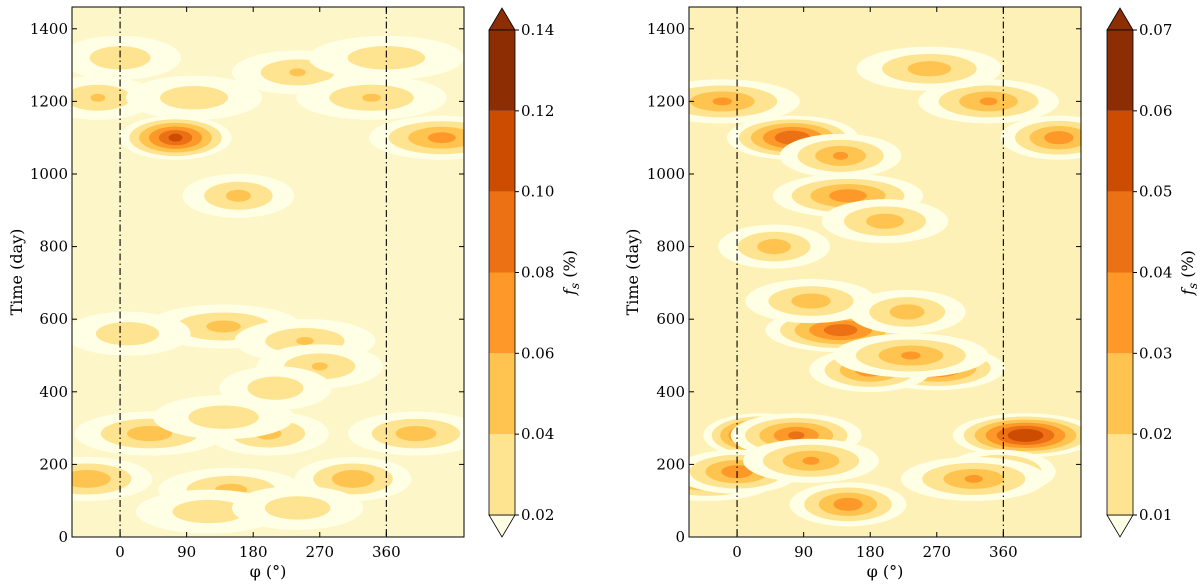 The image size is (1200, 584). What do you see at coordinates (63, 537) in the screenshot?
I see `y-tick-label: 0` at bounding box center [63, 537].